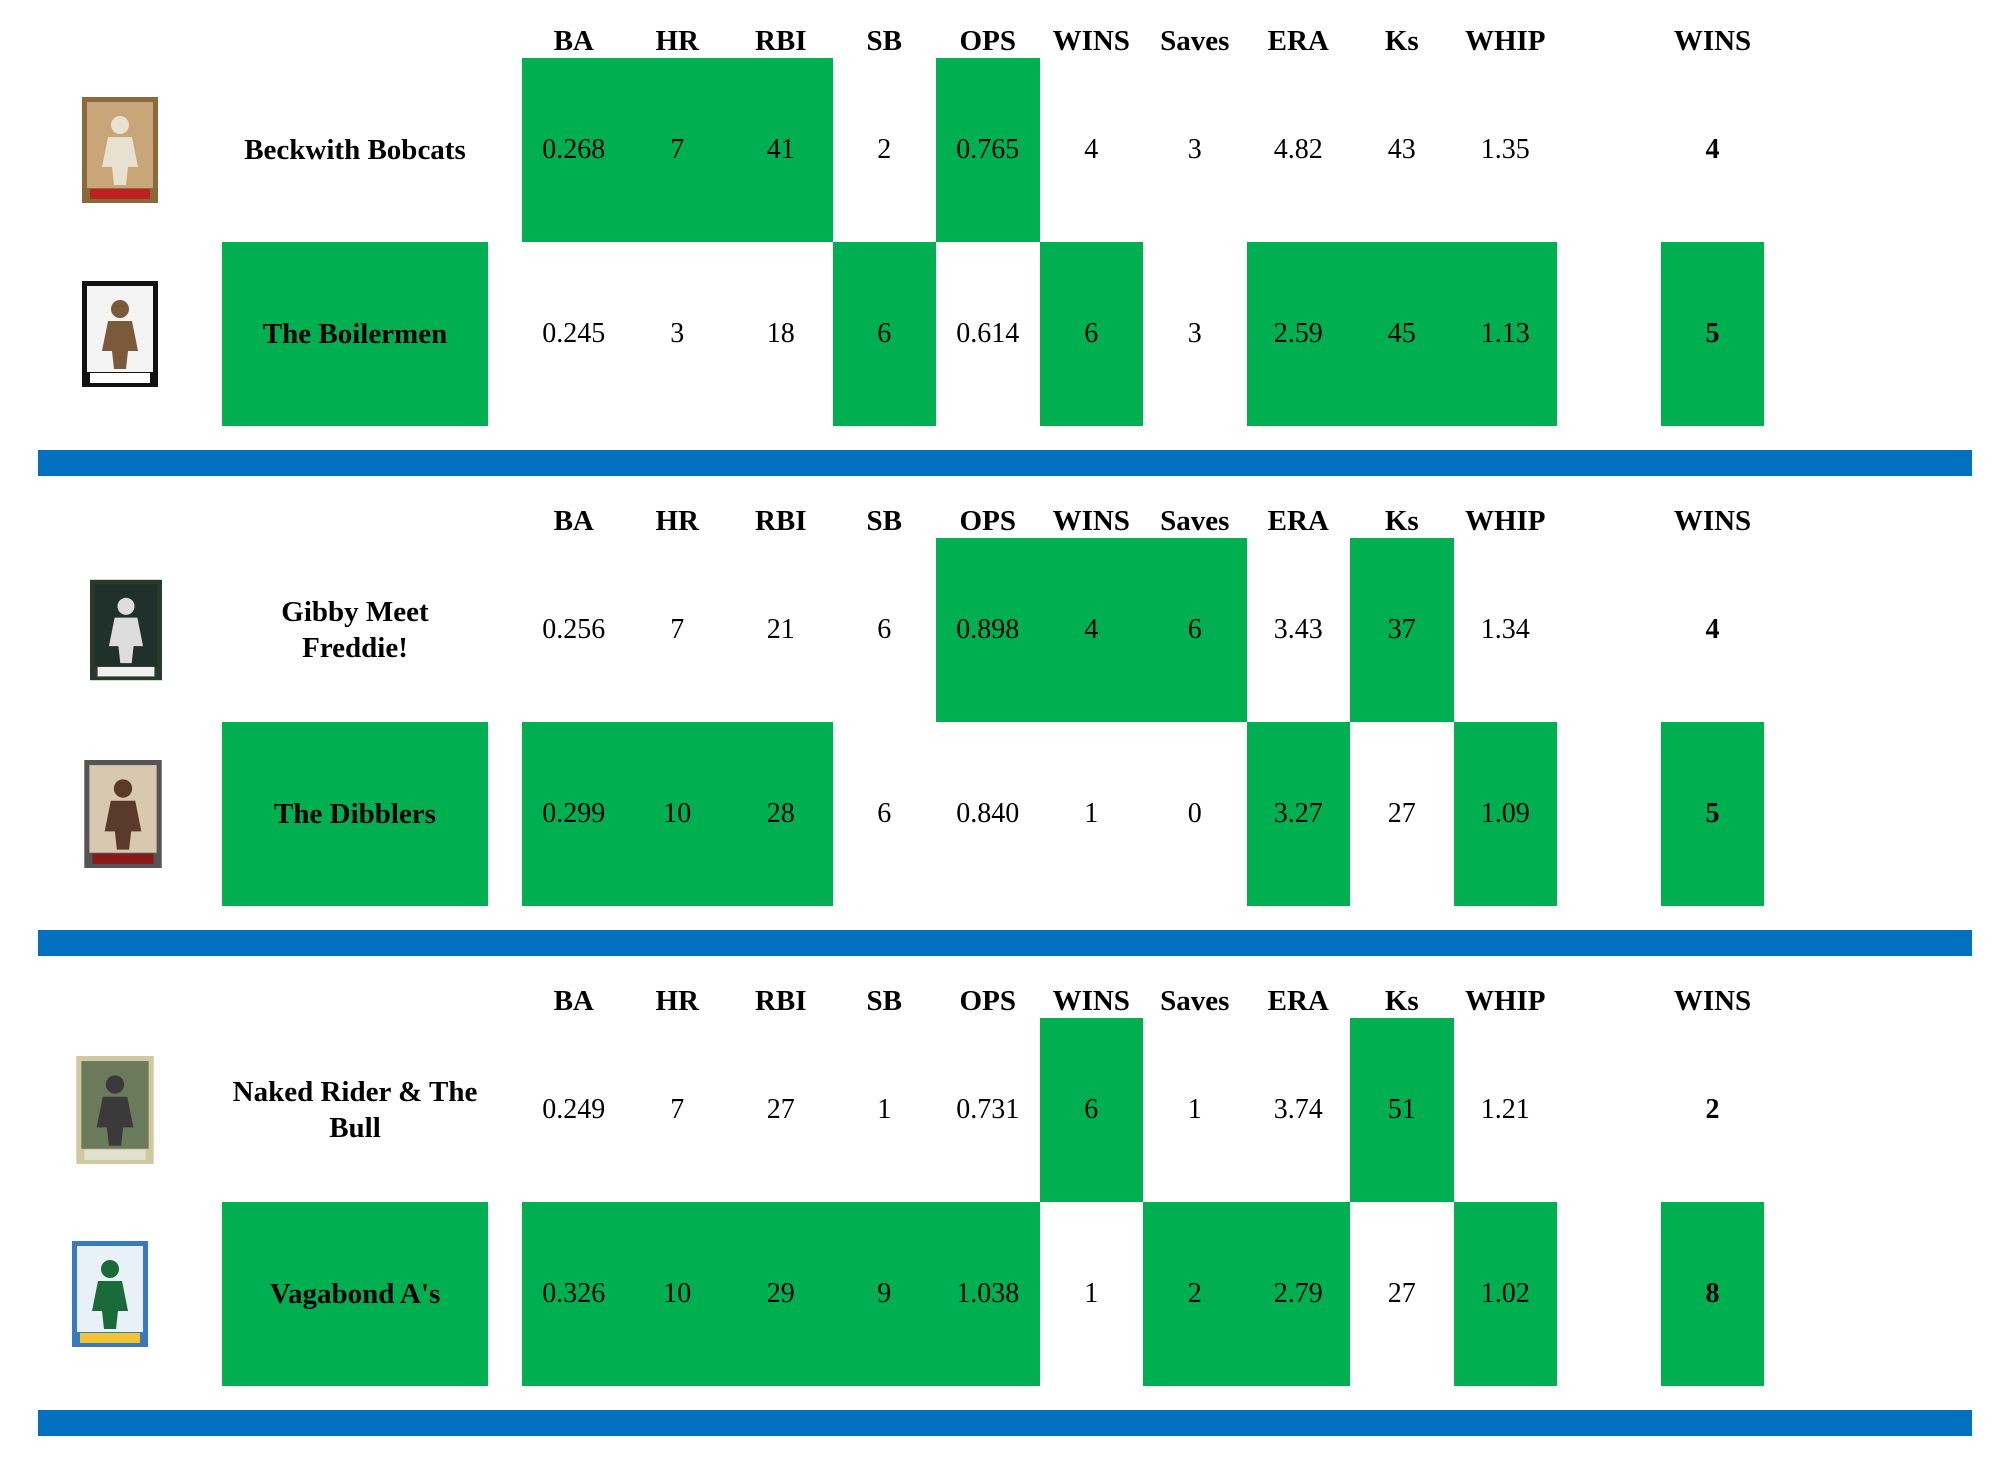  Describe the element at coordinates (1505, 1294) in the screenshot. I see `stat-cell-whip: 1.02` at that location.